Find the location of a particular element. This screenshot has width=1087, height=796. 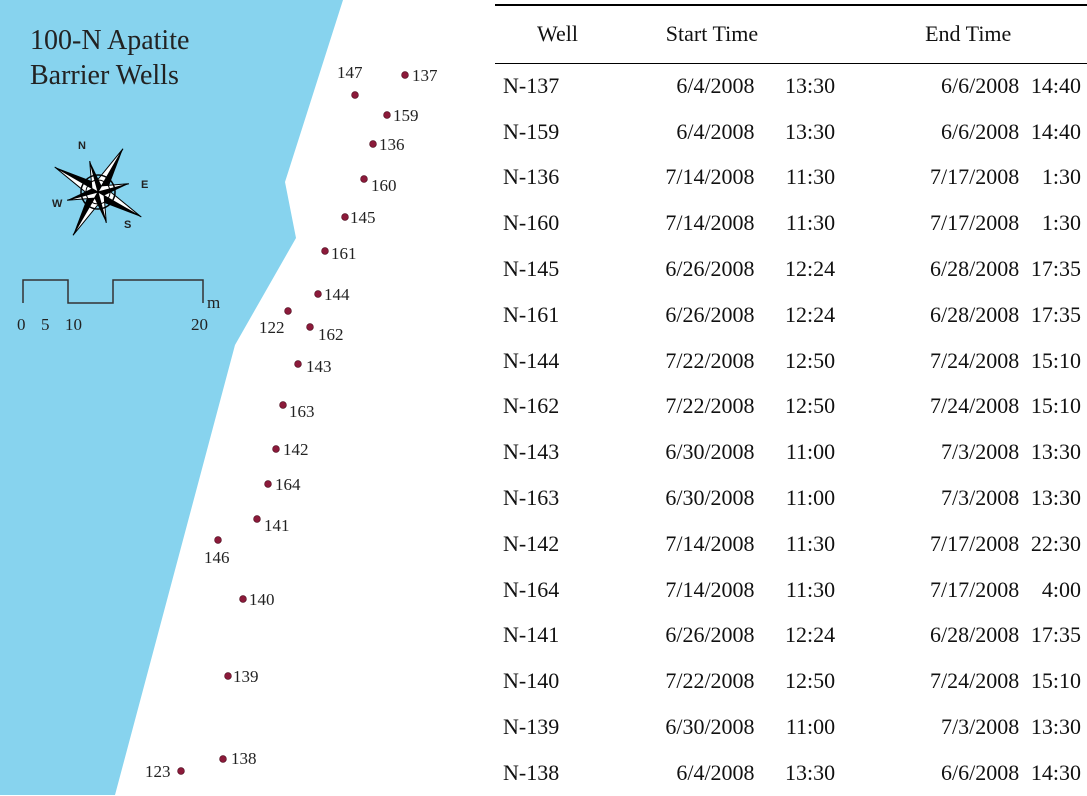

well-cell: N-143 is located at coordinates (531, 452).